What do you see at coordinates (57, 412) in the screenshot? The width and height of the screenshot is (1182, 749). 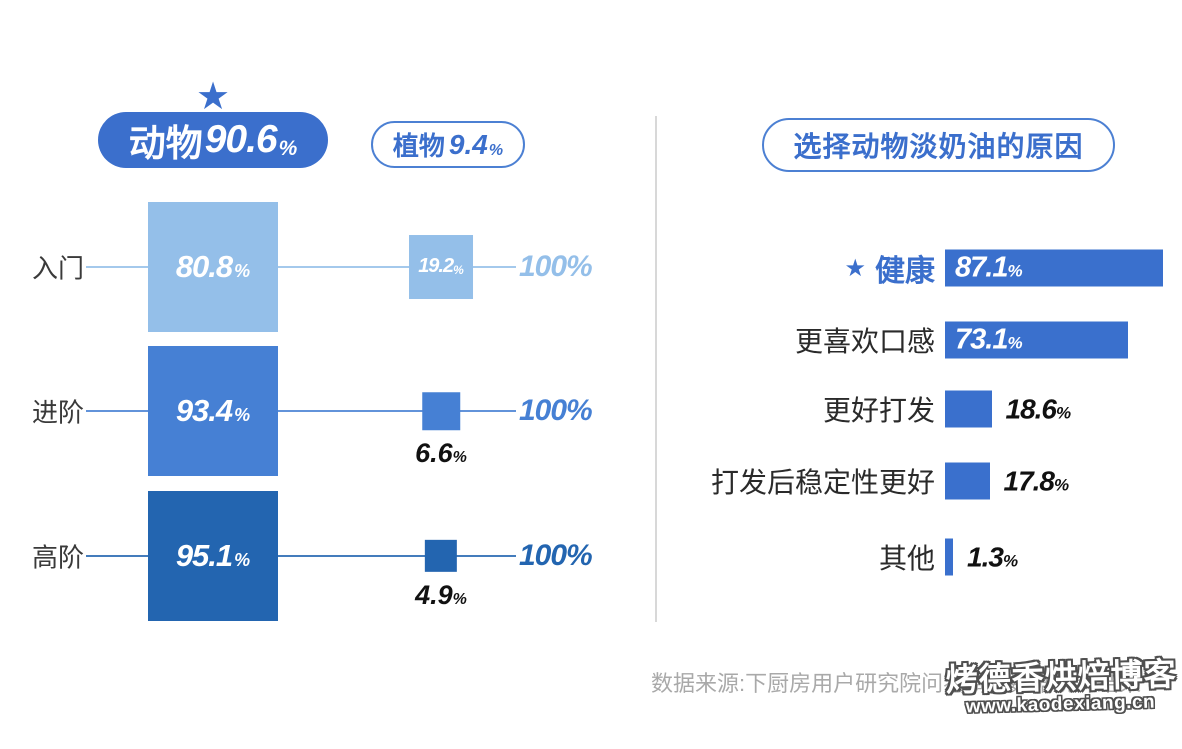 I see `level-label: 进阶` at bounding box center [57, 412].